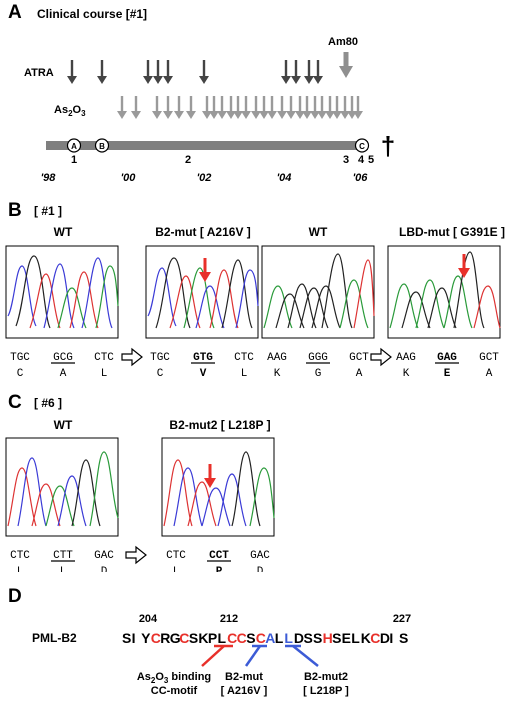 The width and height of the screenshot is (520, 704). I want to click on timepoint-5: 5, so click(371, 160).